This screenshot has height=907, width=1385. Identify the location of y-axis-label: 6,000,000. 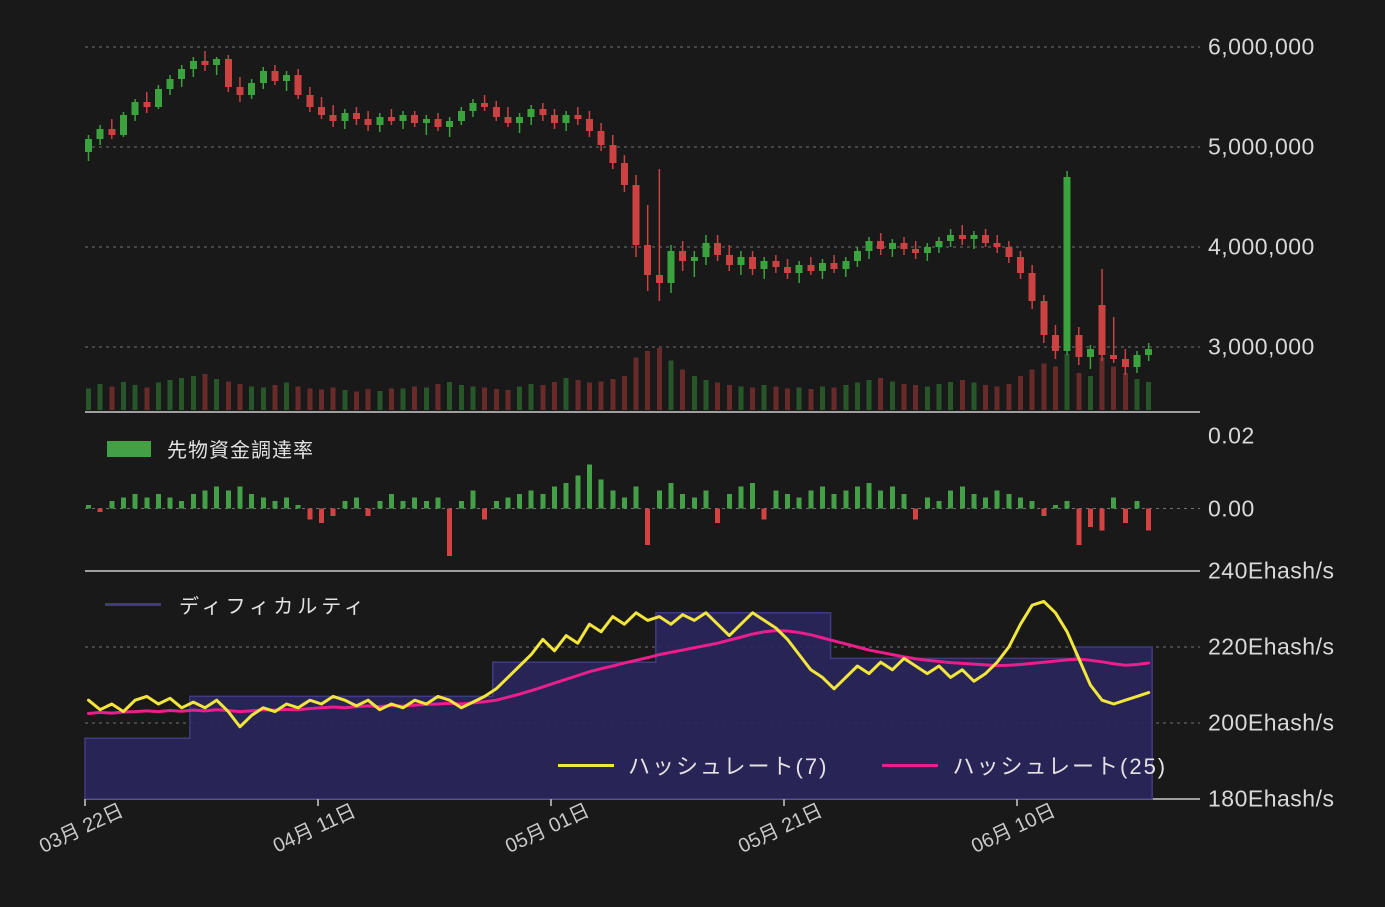
(1261, 46).